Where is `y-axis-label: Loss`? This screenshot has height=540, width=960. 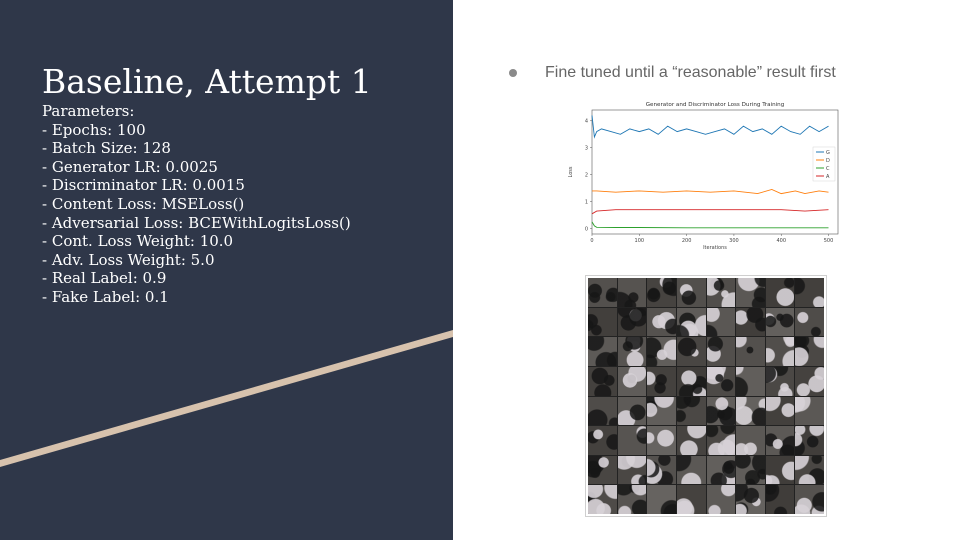 y-axis-label: Loss is located at coordinates (571, 171).